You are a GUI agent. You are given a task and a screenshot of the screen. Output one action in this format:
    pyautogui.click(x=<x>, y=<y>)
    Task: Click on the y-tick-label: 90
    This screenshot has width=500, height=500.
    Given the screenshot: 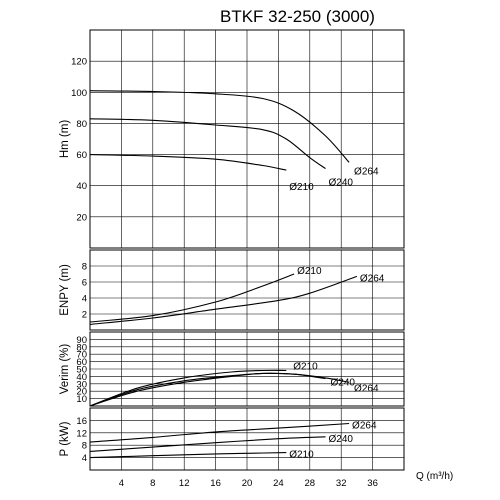 What is the action you would take?
    pyautogui.click(x=81, y=340)
    